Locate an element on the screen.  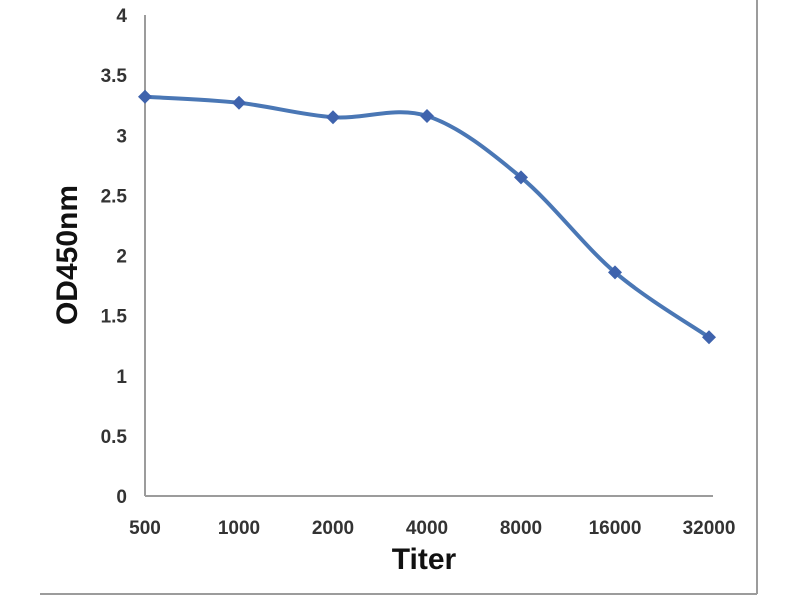
y-tick-label: 0.5 is located at coordinates (114, 437).